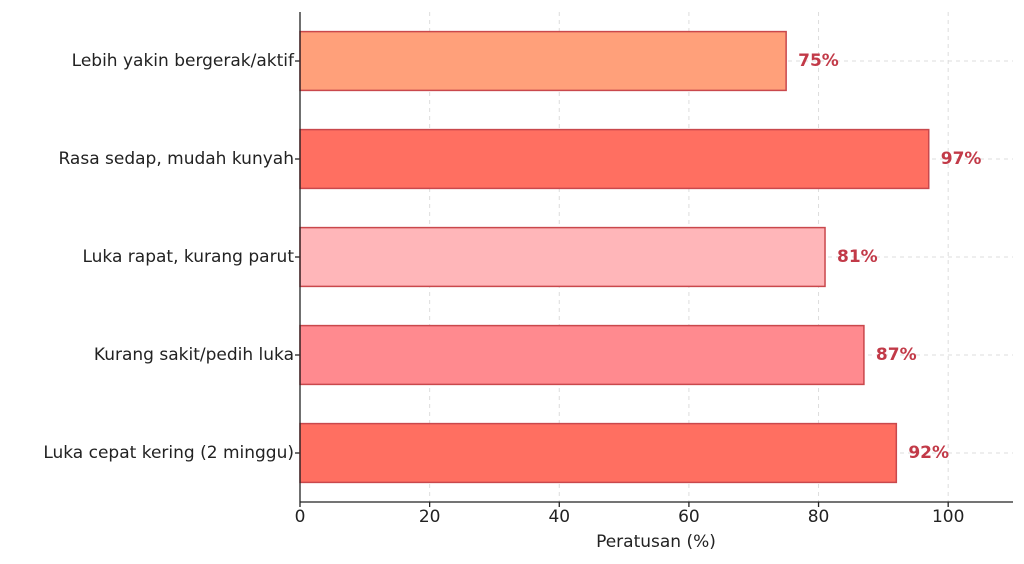  What do you see at coordinates (818, 61) in the screenshot?
I see `value-label: 75%` at bounding box center [818, 61].